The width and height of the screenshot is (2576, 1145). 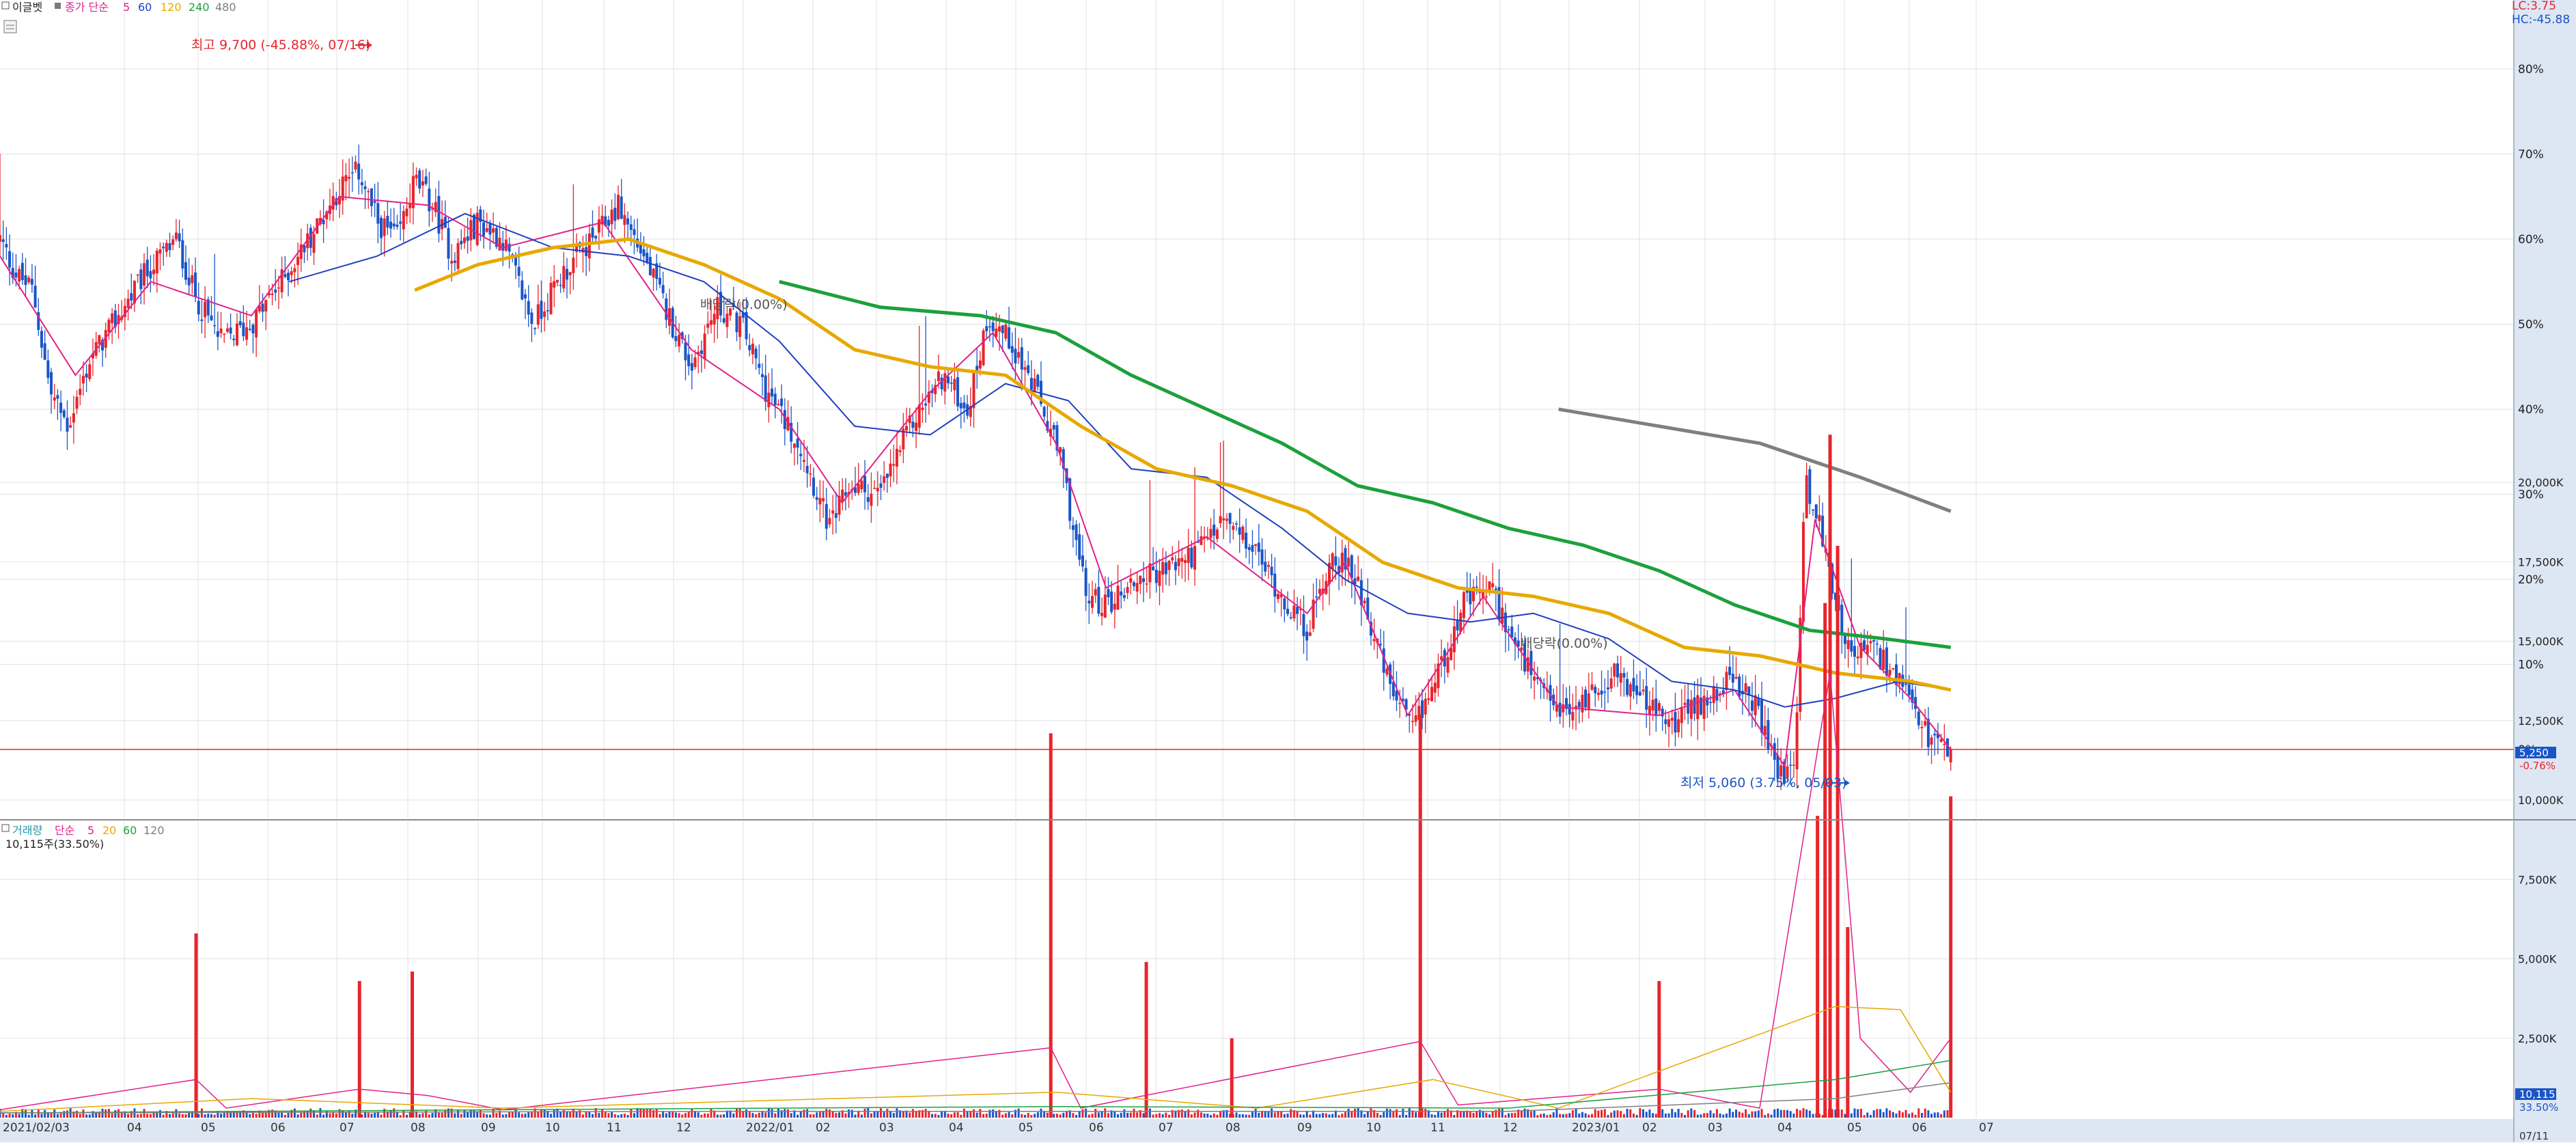 I want to click on x-tick-label: 03, so click(x=887, y=1128).